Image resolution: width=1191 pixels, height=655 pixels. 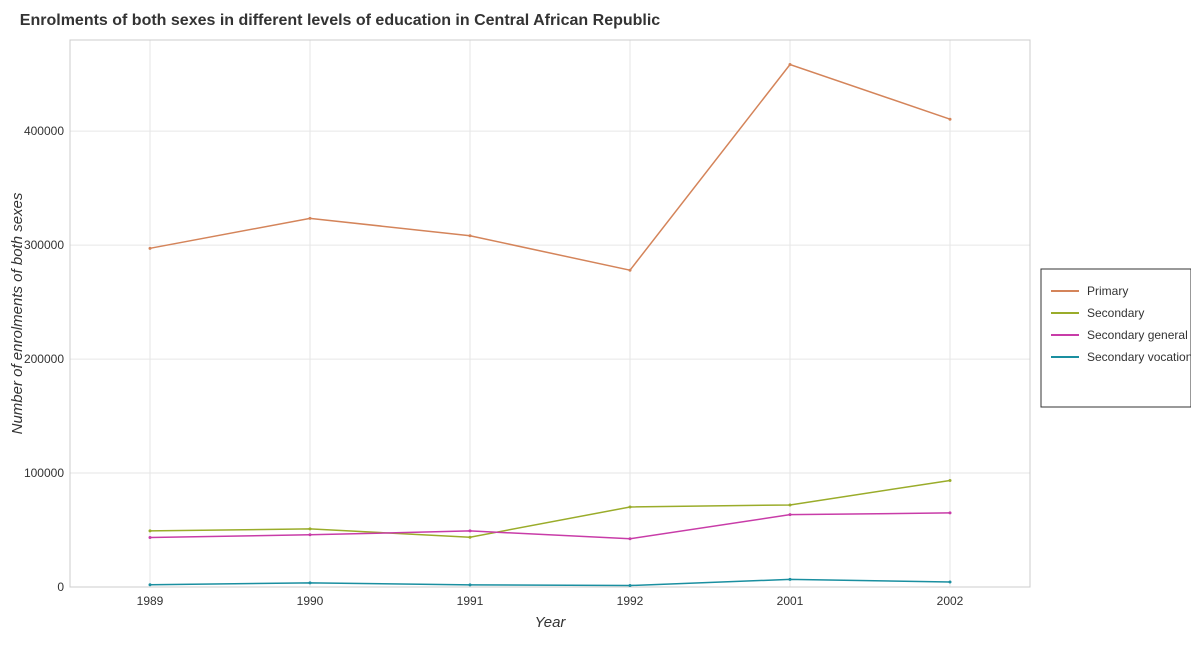 I want to click on series-line-secondary-general, so click(x=550, y=526).